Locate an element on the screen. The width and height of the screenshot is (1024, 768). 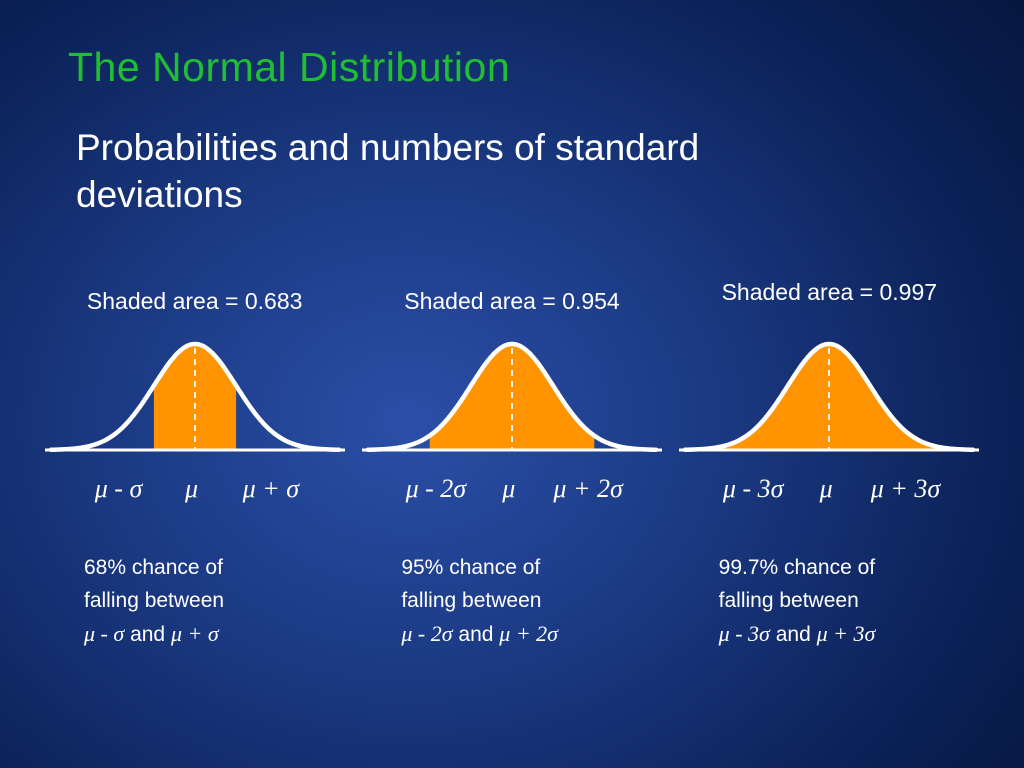
tick-label-mu-minus-2sigma: μ - 2σ is located at coordinates (436, 488).